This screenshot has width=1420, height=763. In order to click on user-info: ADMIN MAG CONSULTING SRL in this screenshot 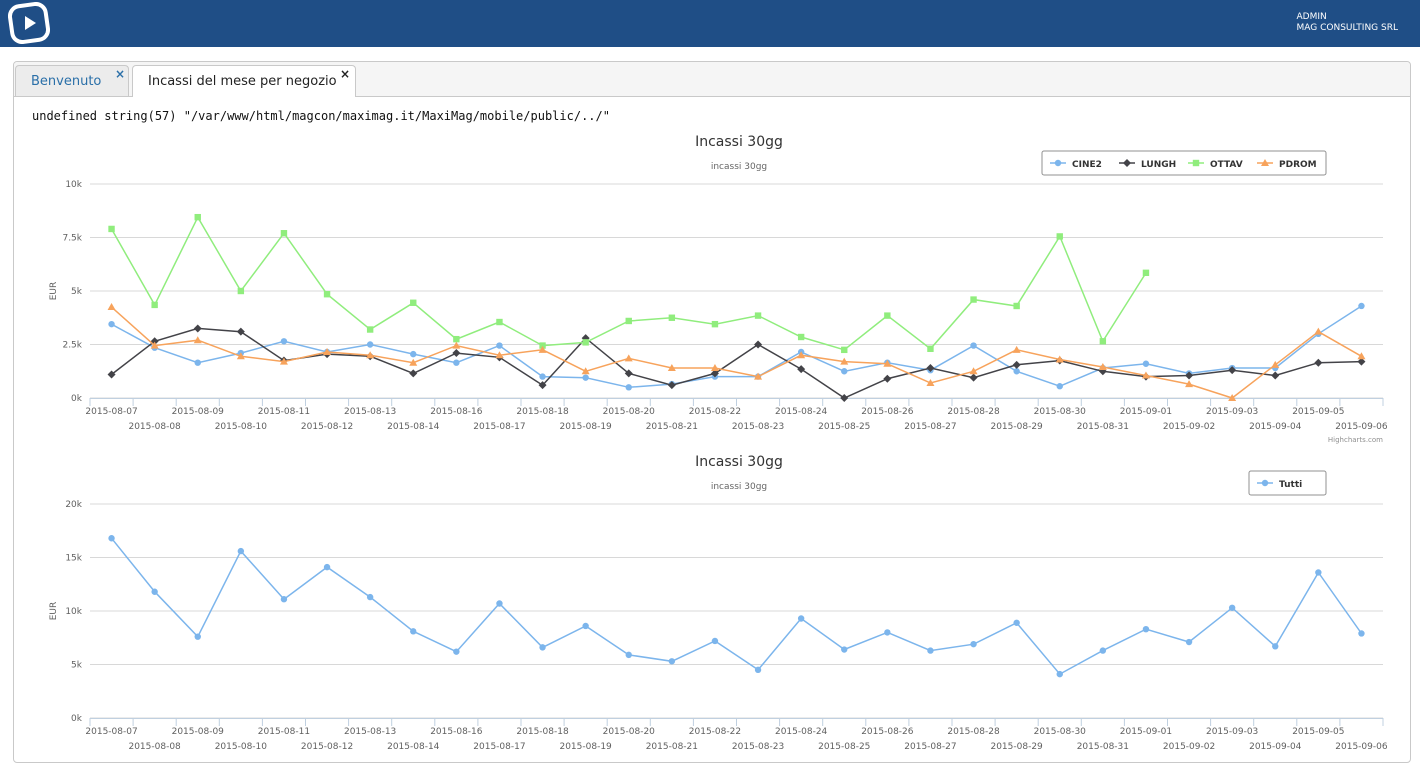, I will do `click(1347, 23)`.